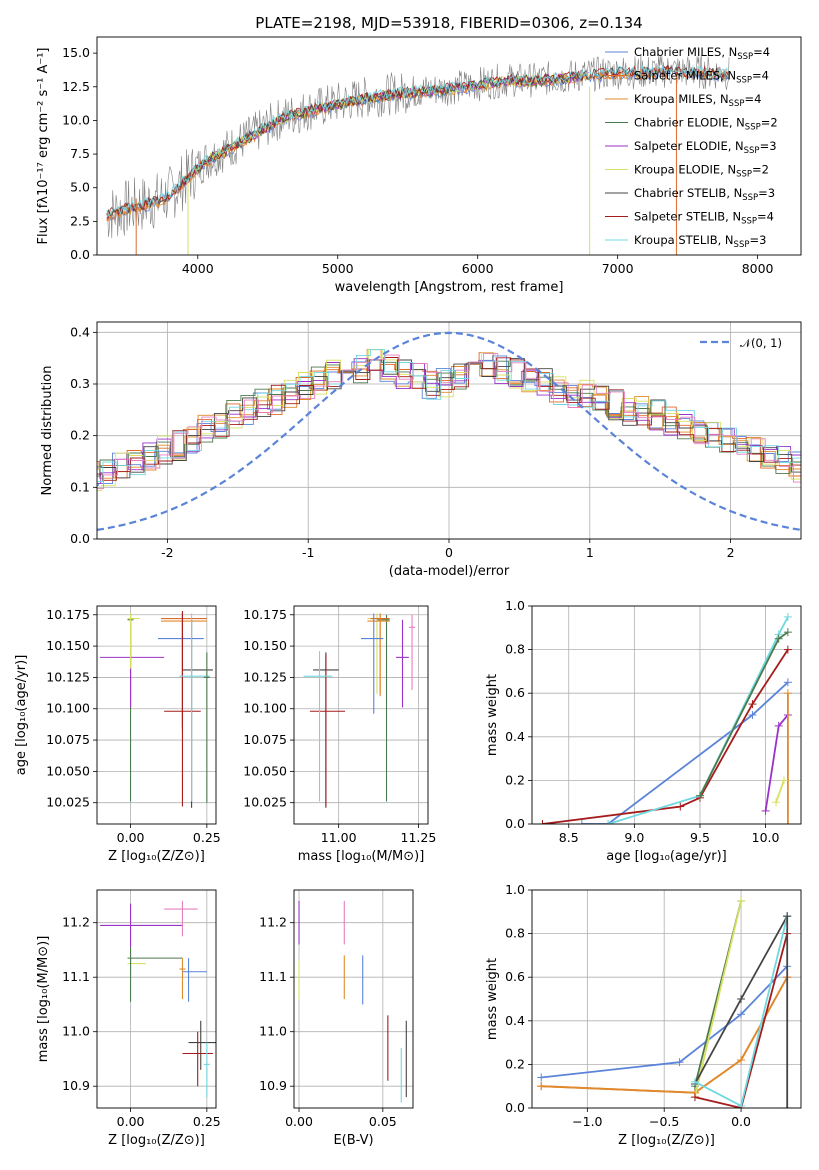  Describe the element at coordinates (76, 922) in the screenshot. I see `y-tick-label: 11.2` at that location.